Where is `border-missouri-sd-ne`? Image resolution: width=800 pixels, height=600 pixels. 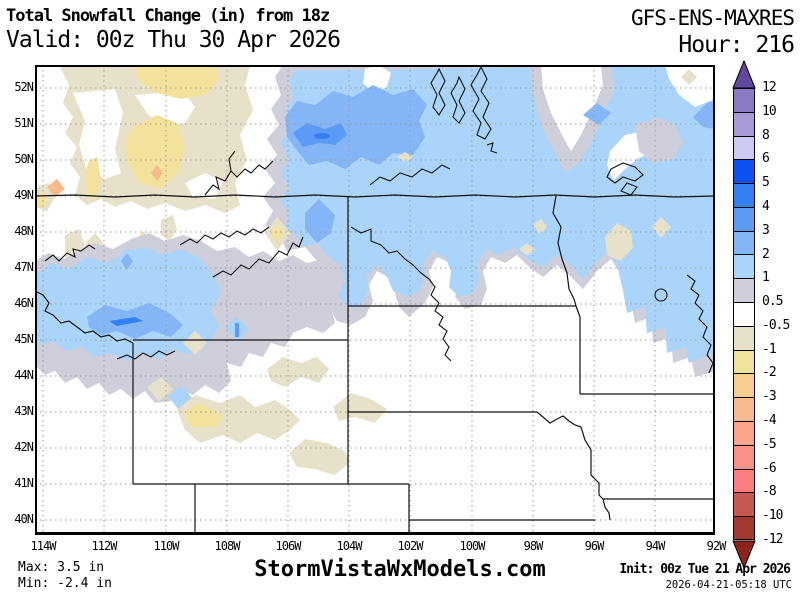
border-missouri-sd-ne is located at coordinates (559, 419).